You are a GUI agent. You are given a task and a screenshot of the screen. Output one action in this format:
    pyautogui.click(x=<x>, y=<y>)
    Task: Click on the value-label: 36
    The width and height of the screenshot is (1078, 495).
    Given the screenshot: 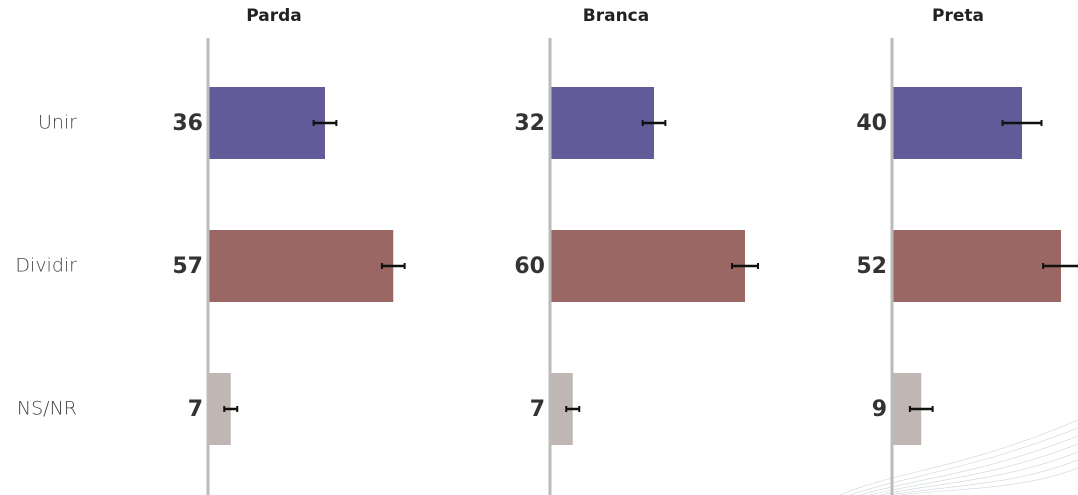 What is the action you would take?
    pyautogui.click(x=187, y=123)
    